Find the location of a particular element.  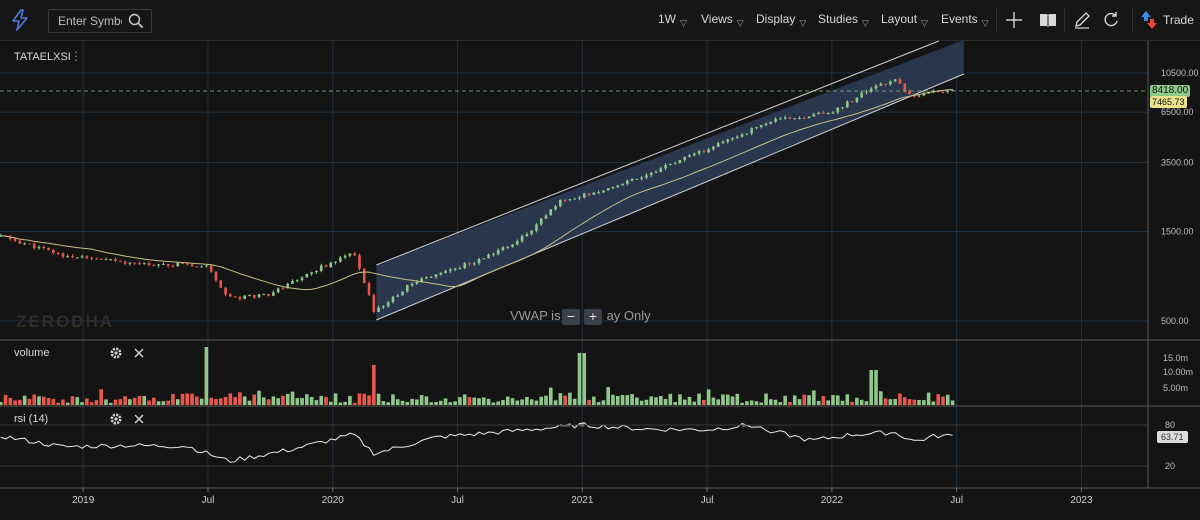

views-menu: Views ▽ is located at coordinates (722, 20).